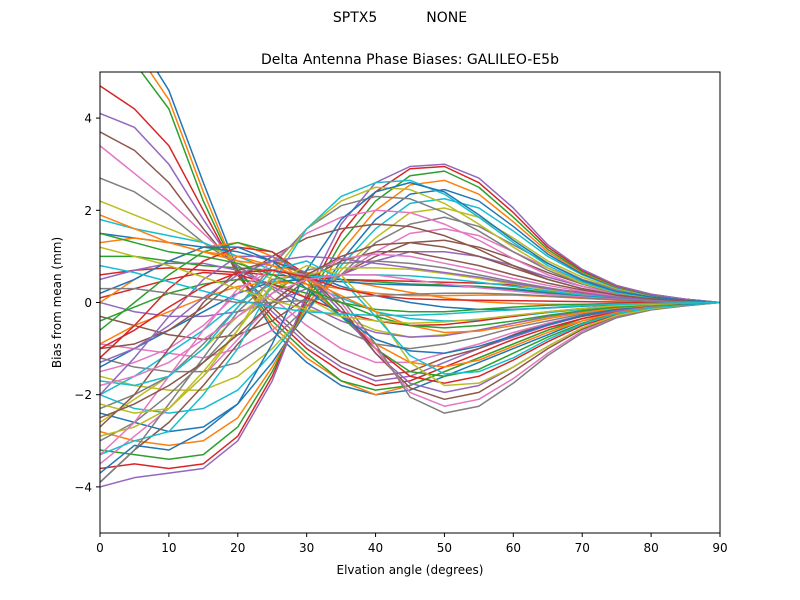  I want to click on y-axis: −4 −2 0 2 4, so click(87, 303).